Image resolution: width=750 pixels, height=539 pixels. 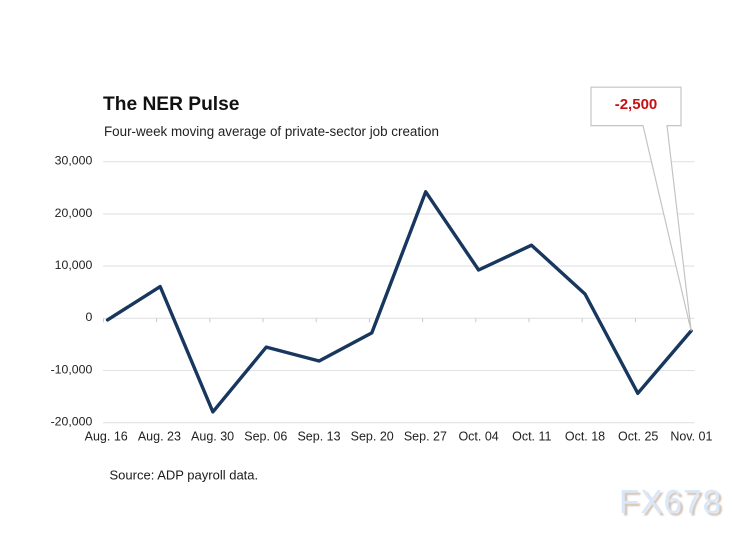 I want to click on svg-text: 30,000, so click(x=74, y=161).